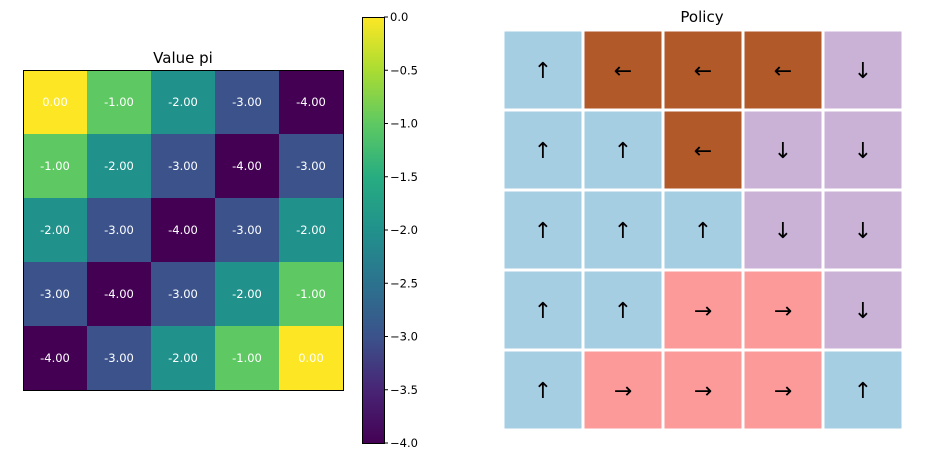  I want to click on colorbar-tick-label: −3.5, so click(404, 390).